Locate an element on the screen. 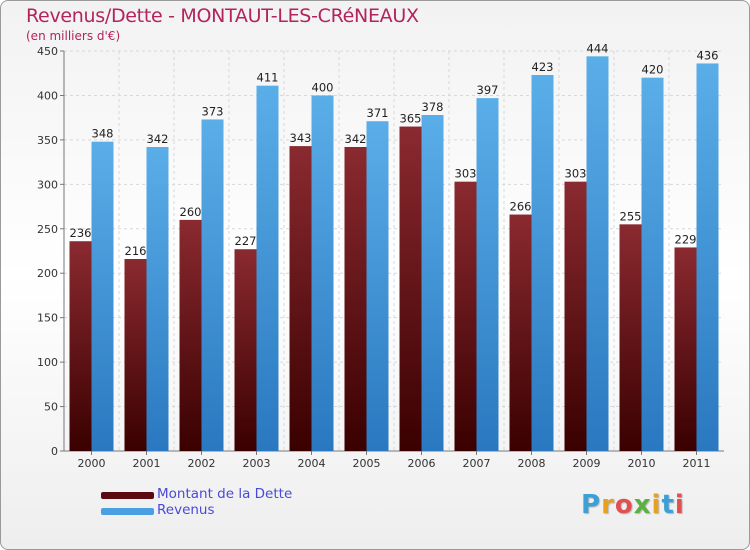 Image resolution: width=750 pixels, height=550 pixels. y-tick-label: 150 is located at coordinates (47, 318).